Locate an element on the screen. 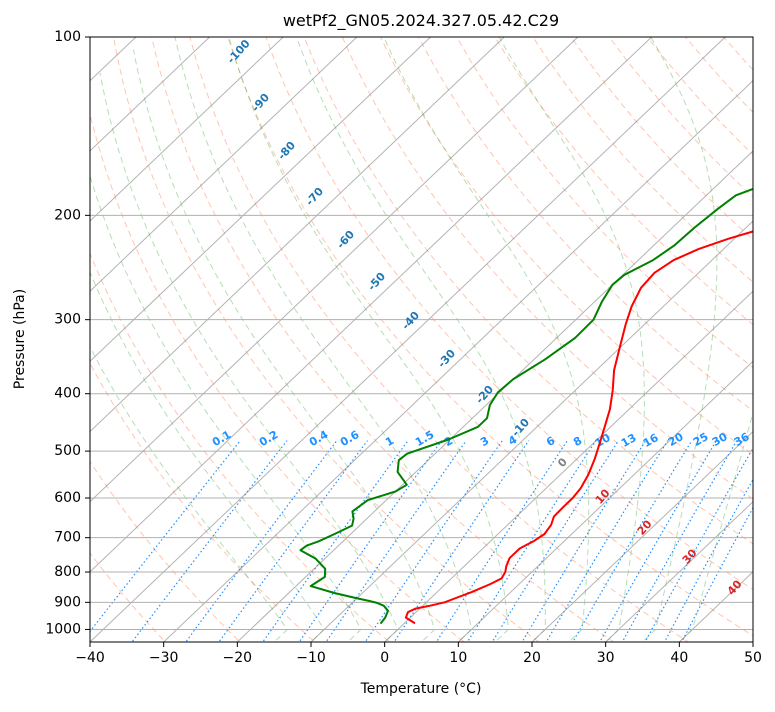  x-tick-label: 30 is located at coordinates (606, 658).